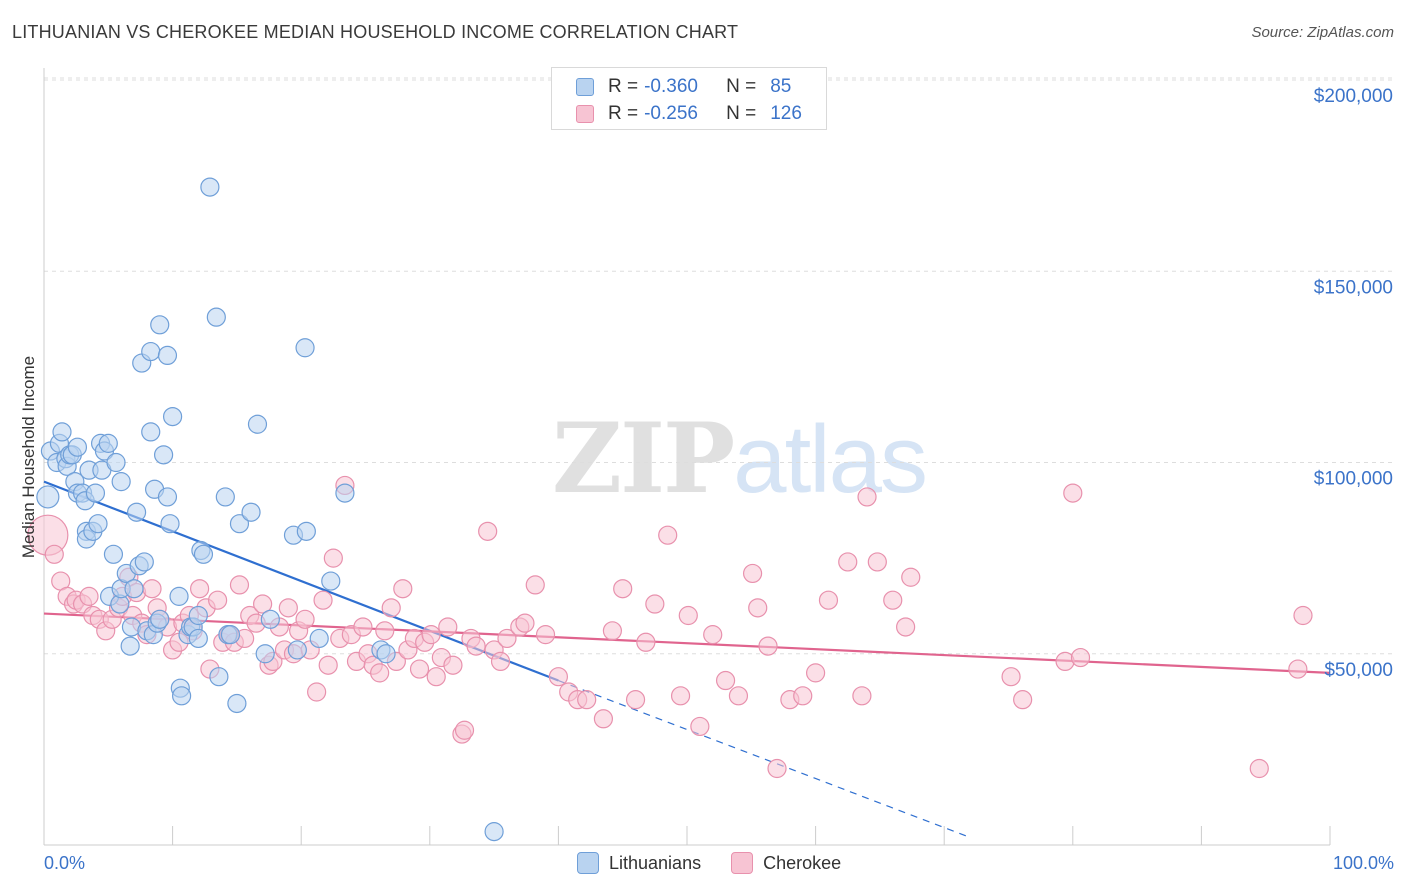  What do you see at coordinates (585, 87) in the screenshot?
I see `legend-swatch-blue` at bounding box center [585, 87].